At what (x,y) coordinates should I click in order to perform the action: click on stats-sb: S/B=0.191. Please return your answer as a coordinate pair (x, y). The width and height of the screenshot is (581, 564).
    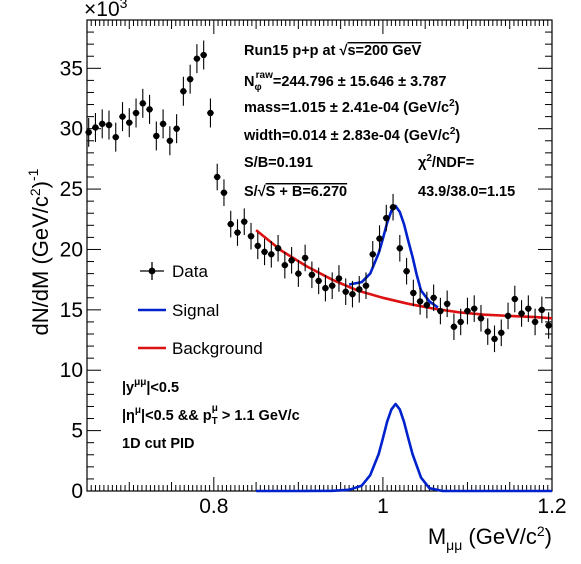
    Looking at the image, I should click on (278, 163).